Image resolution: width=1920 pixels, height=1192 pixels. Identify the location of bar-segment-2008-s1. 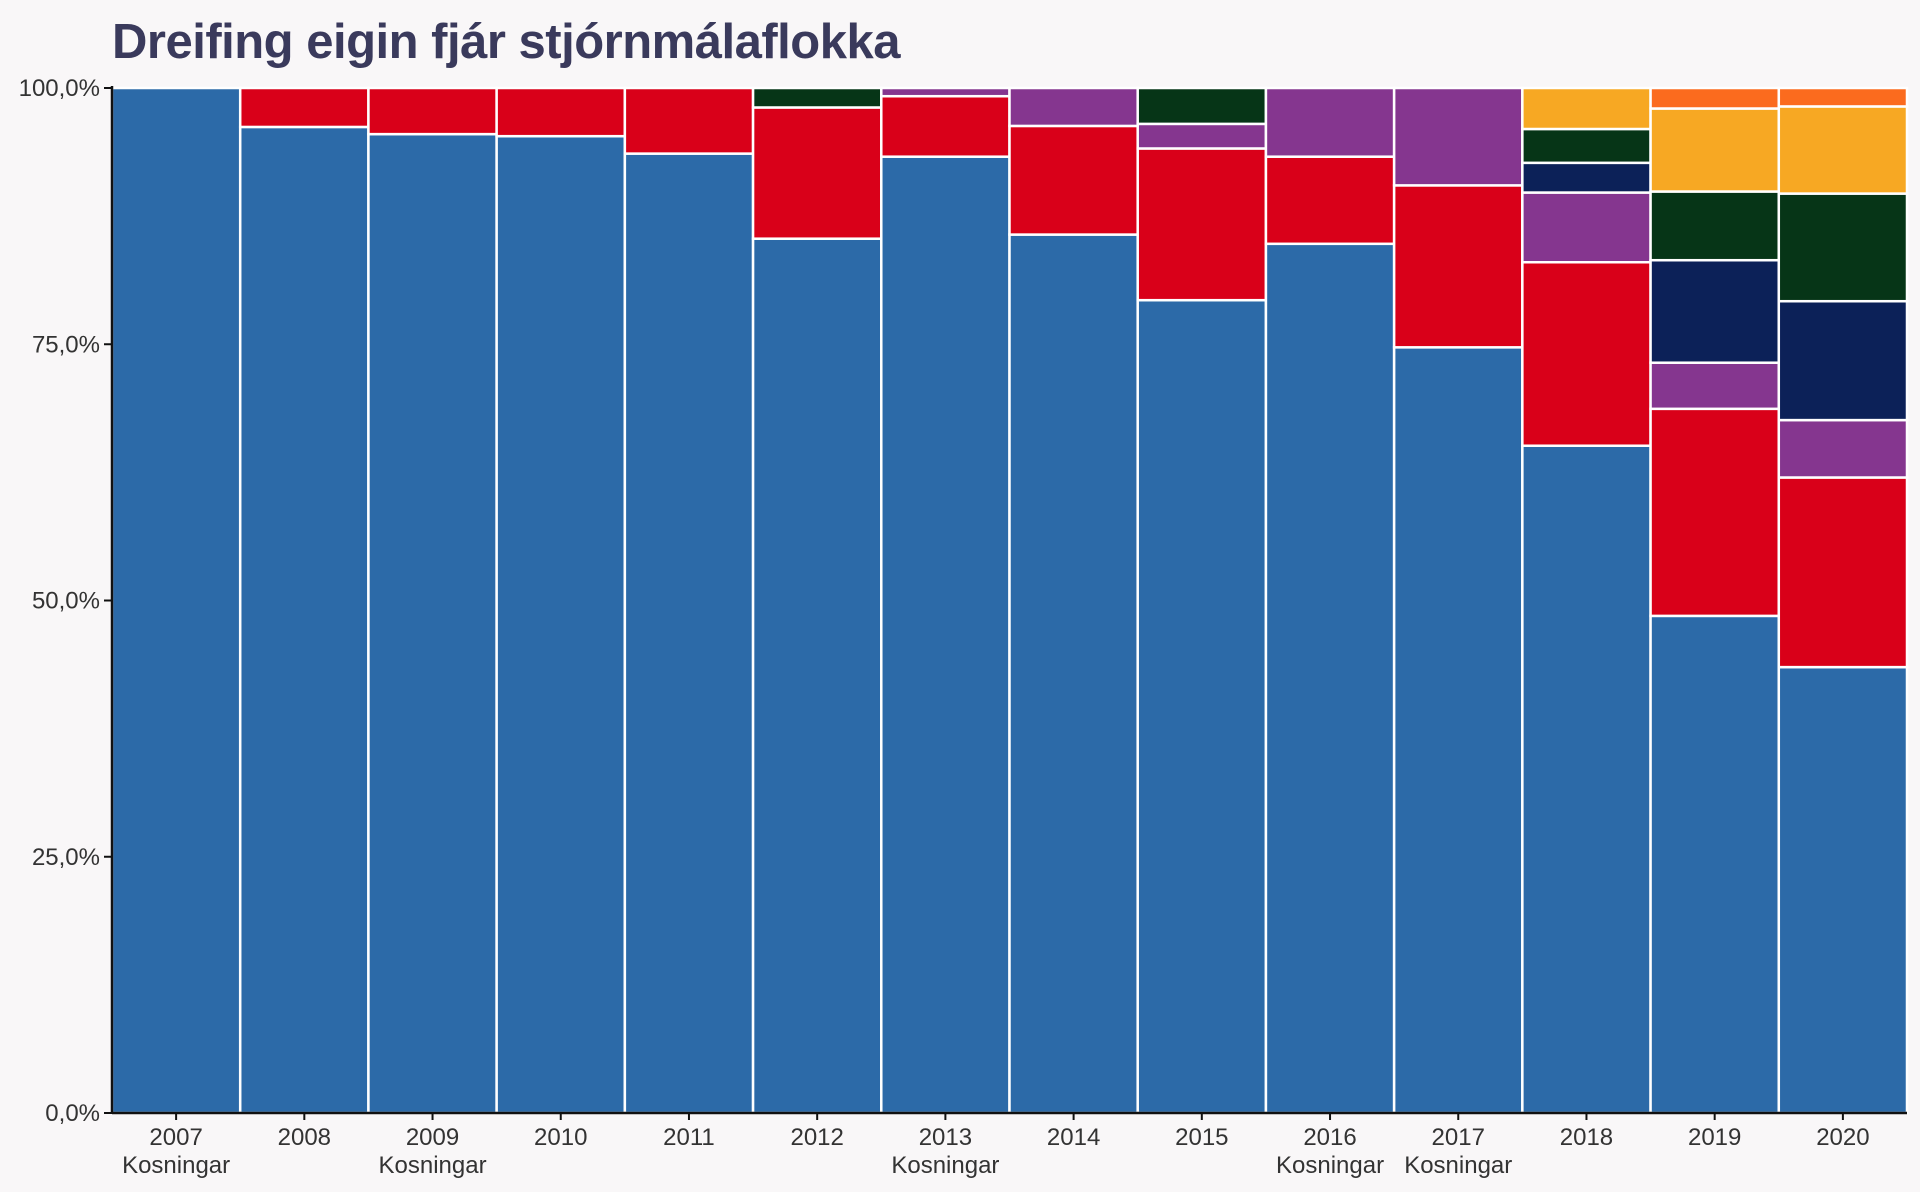
(304, 620).